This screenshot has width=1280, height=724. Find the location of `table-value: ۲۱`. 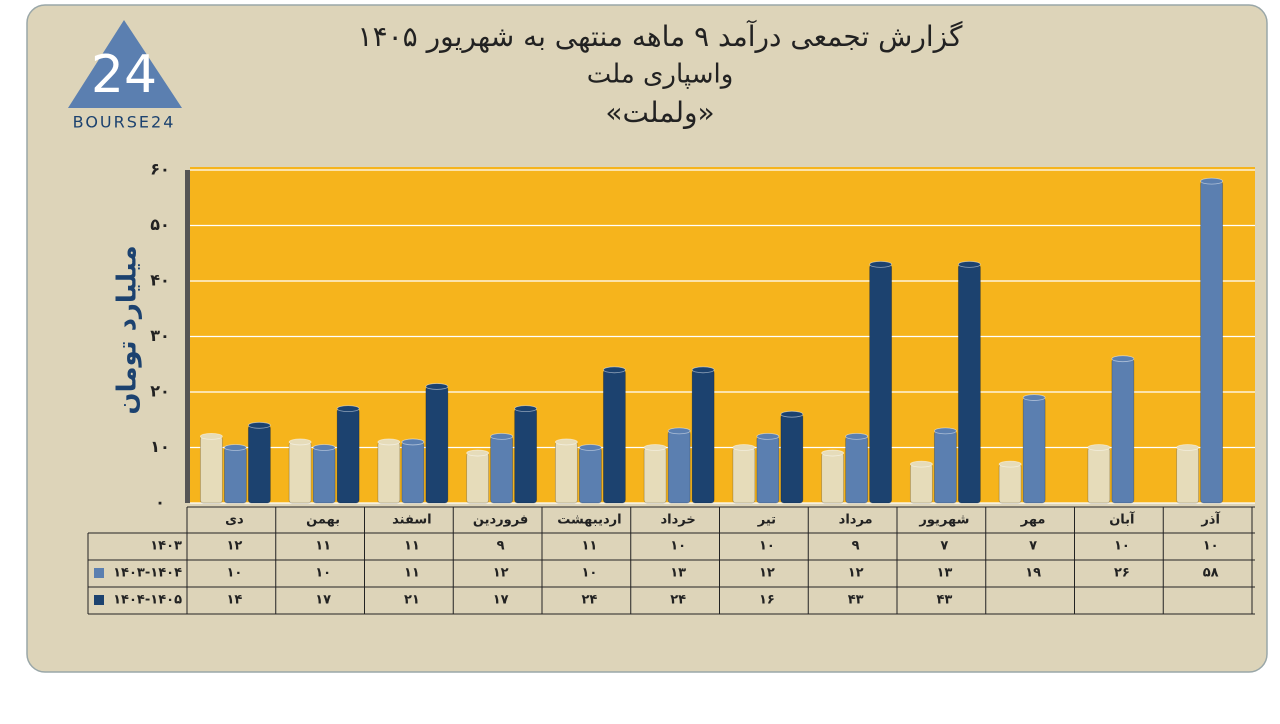

table-value: ۲۱ is located at coordinates (412, 600).